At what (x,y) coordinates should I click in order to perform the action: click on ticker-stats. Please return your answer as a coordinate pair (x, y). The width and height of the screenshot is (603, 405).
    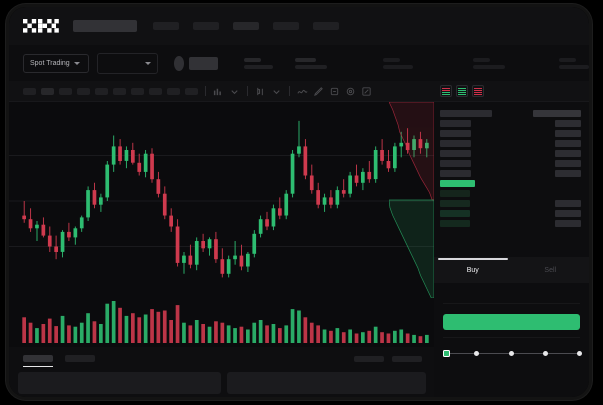
    Looking at the image, I should click on (410, 63).